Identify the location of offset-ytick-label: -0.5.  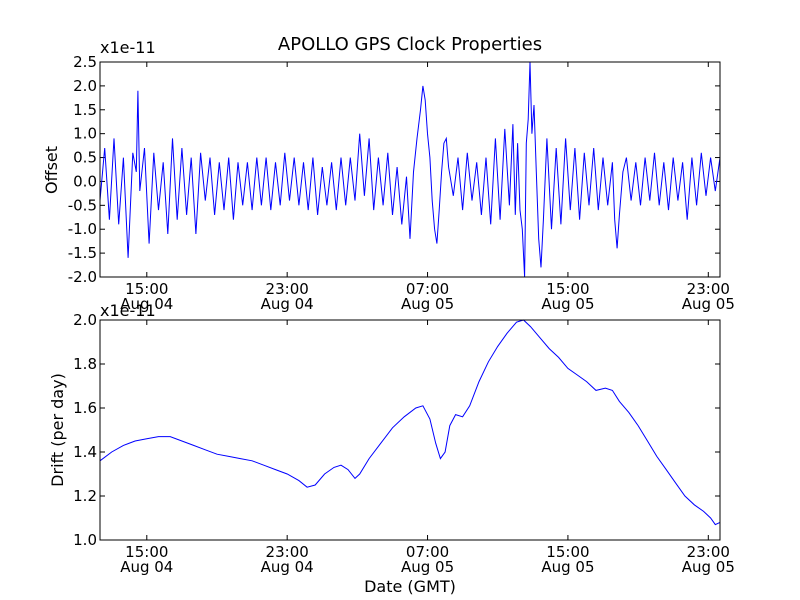
(82, 205).